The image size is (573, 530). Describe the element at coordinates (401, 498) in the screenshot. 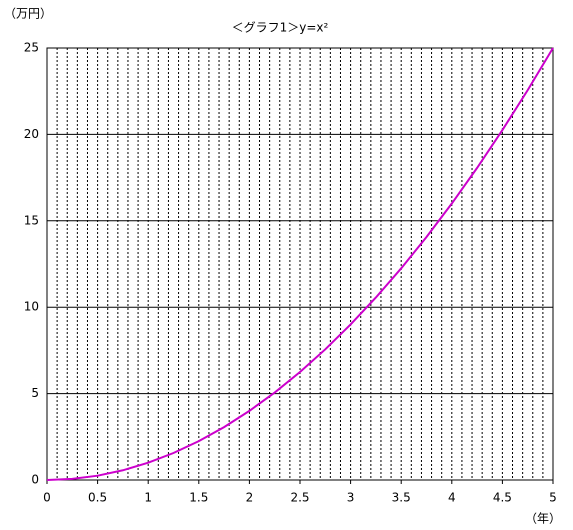

I see `x-tick-label: 3.5` at that location.